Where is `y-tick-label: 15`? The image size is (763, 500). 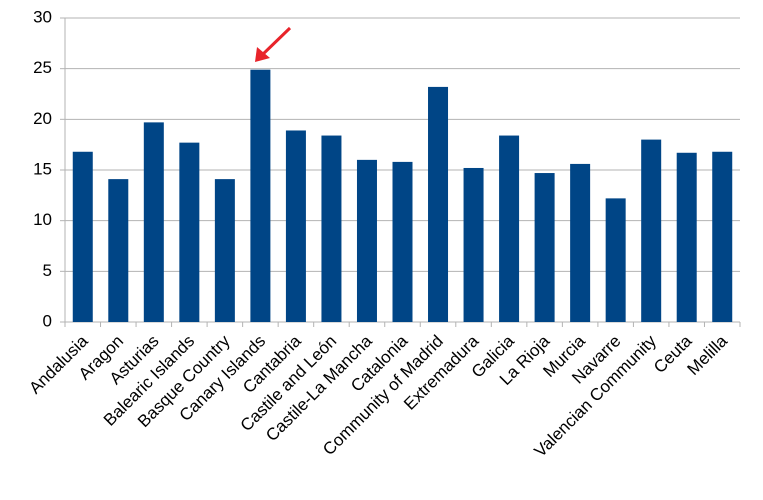 y-tick-label: 15 is located at coordinates (42, 168).